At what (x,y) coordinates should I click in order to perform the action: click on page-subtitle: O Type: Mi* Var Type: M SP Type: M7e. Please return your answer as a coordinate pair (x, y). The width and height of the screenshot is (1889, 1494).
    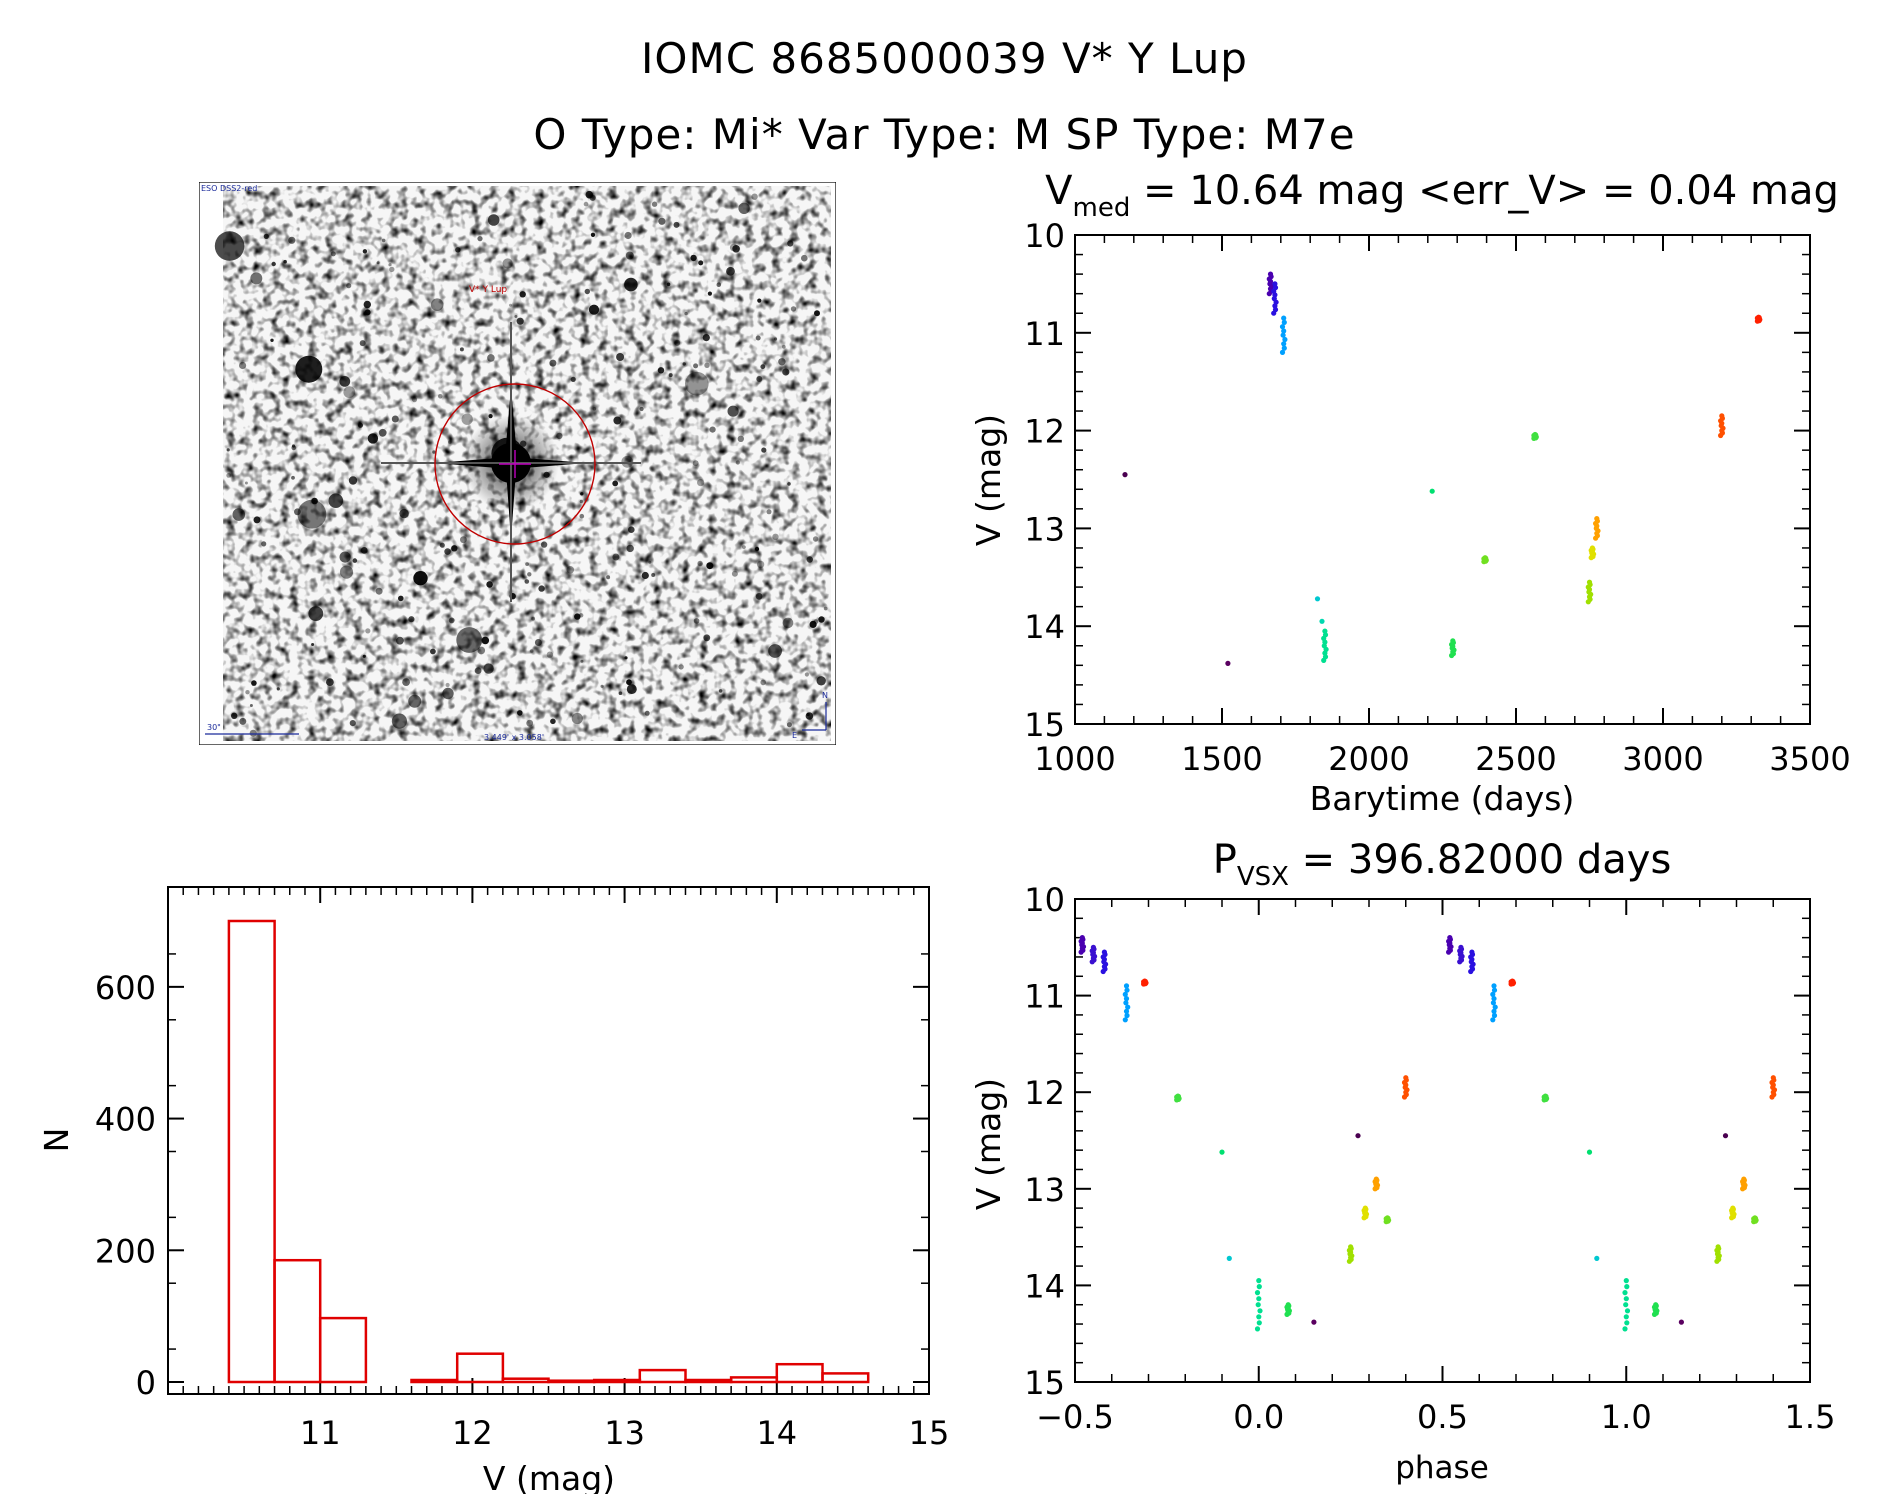
    Looking at the image, I should click on (944, 134).